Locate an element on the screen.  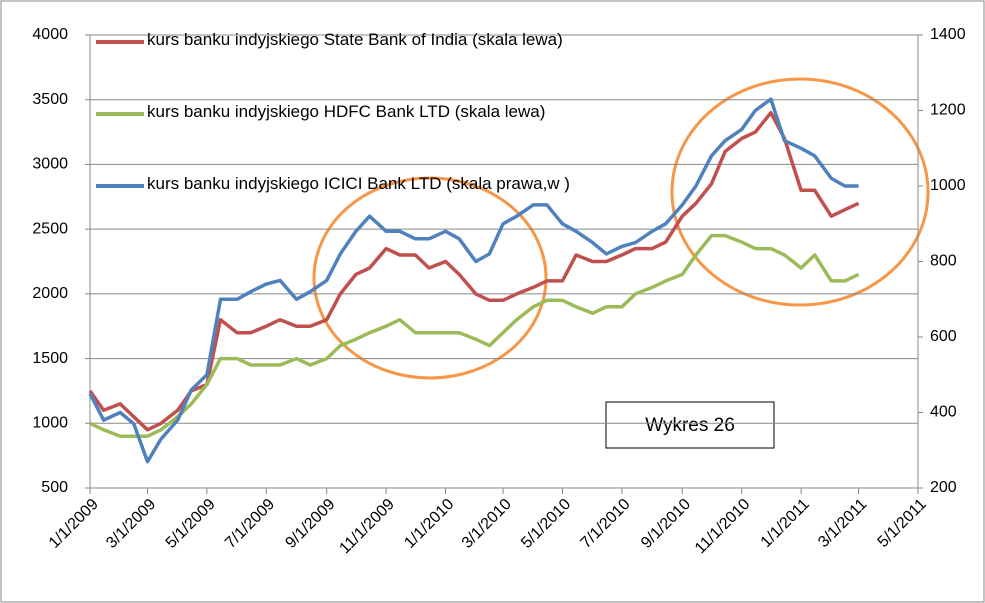
x-tick-label: 7/1/2009 is located at coordinates (250, 524).